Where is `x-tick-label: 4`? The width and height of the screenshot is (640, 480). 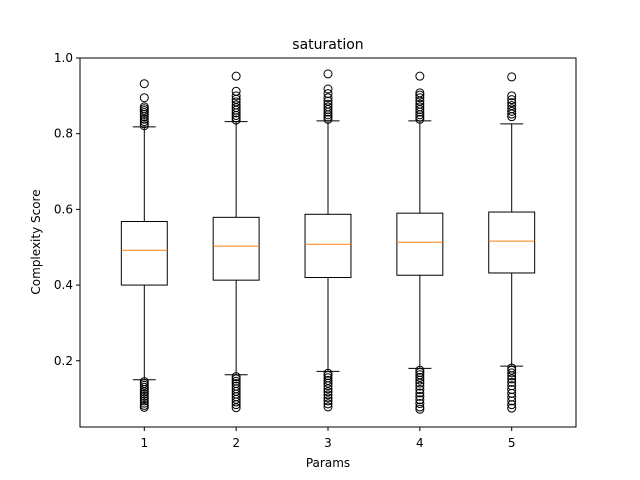
x-tick-label: 4 is located at coordinates (420, 443).